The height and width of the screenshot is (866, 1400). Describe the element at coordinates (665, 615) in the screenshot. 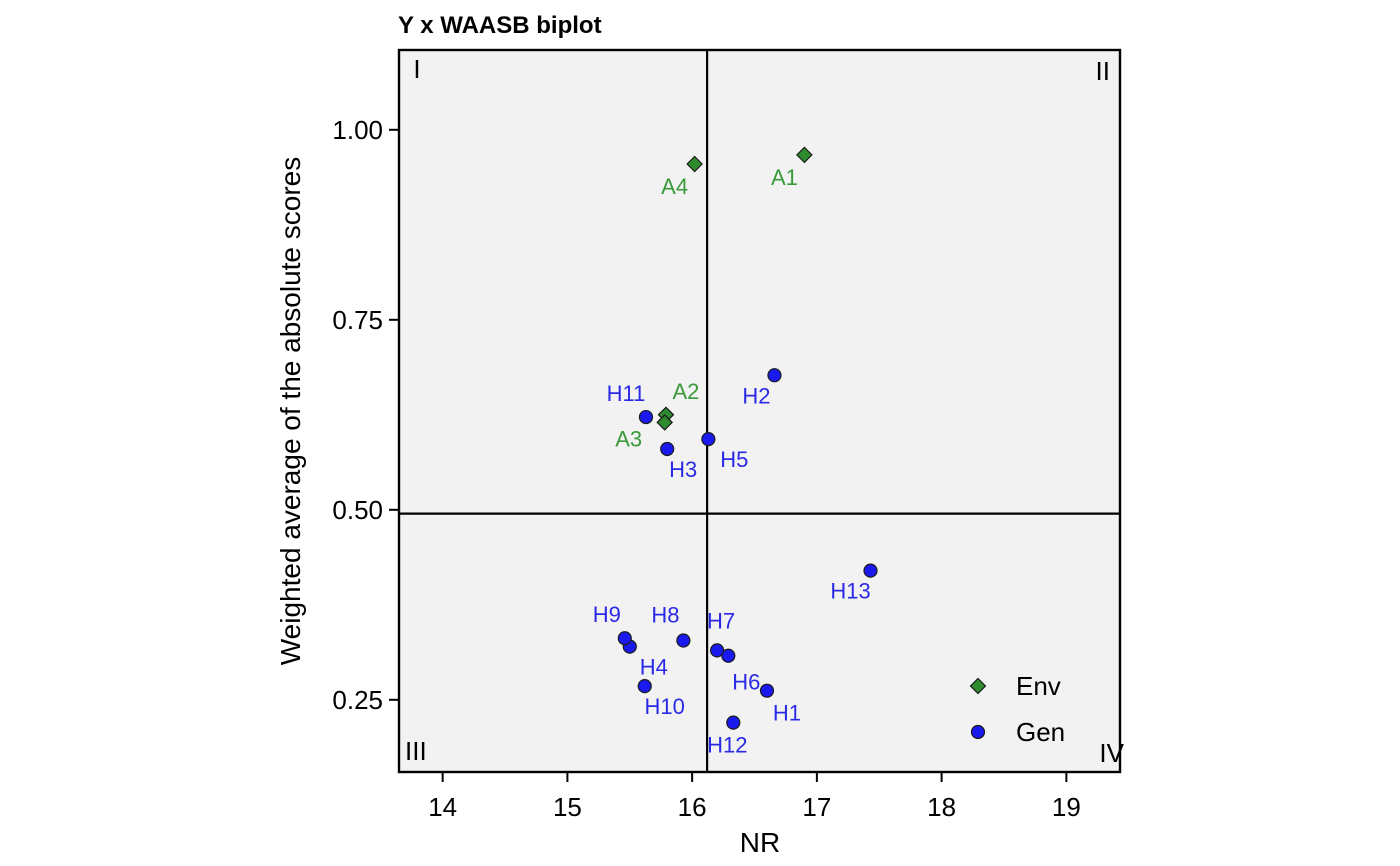

I see `point-label-H8: H8` at that location.